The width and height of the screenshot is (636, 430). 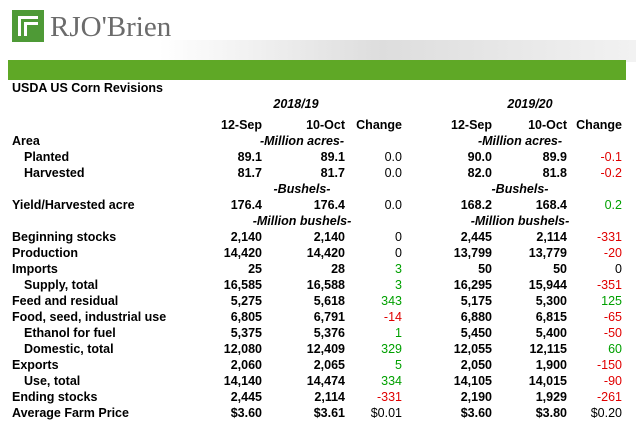 I want to click on row-label: Average Farm Price, so click(x=70, y=413).